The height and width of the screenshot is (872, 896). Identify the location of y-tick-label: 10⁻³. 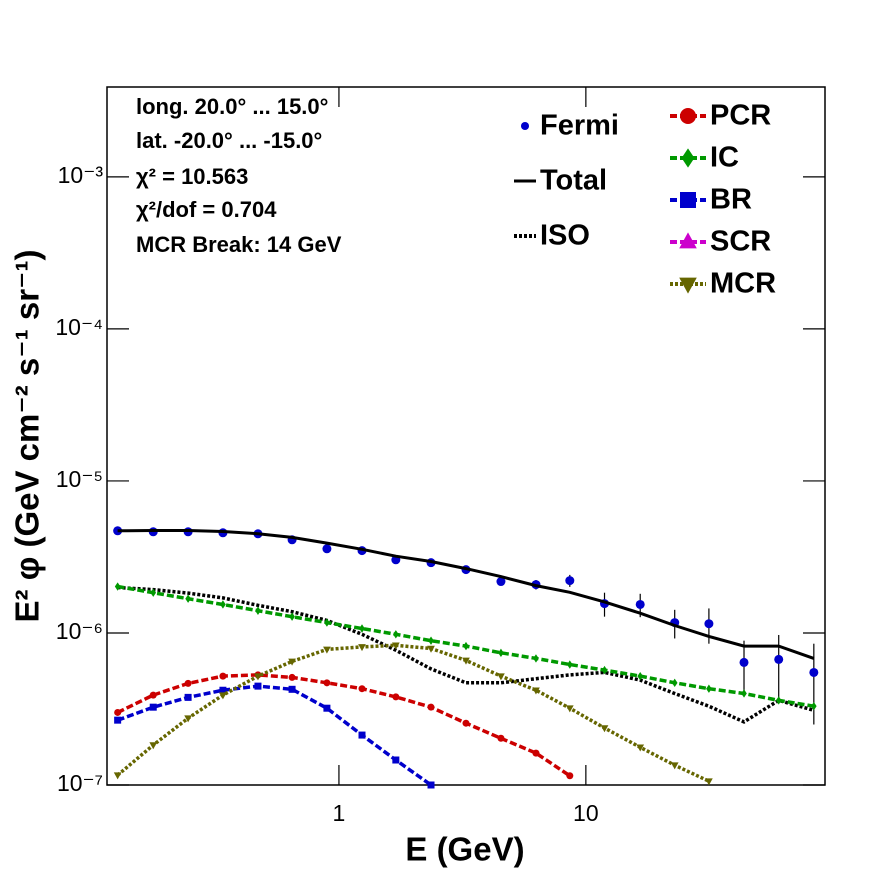
(81, 175).